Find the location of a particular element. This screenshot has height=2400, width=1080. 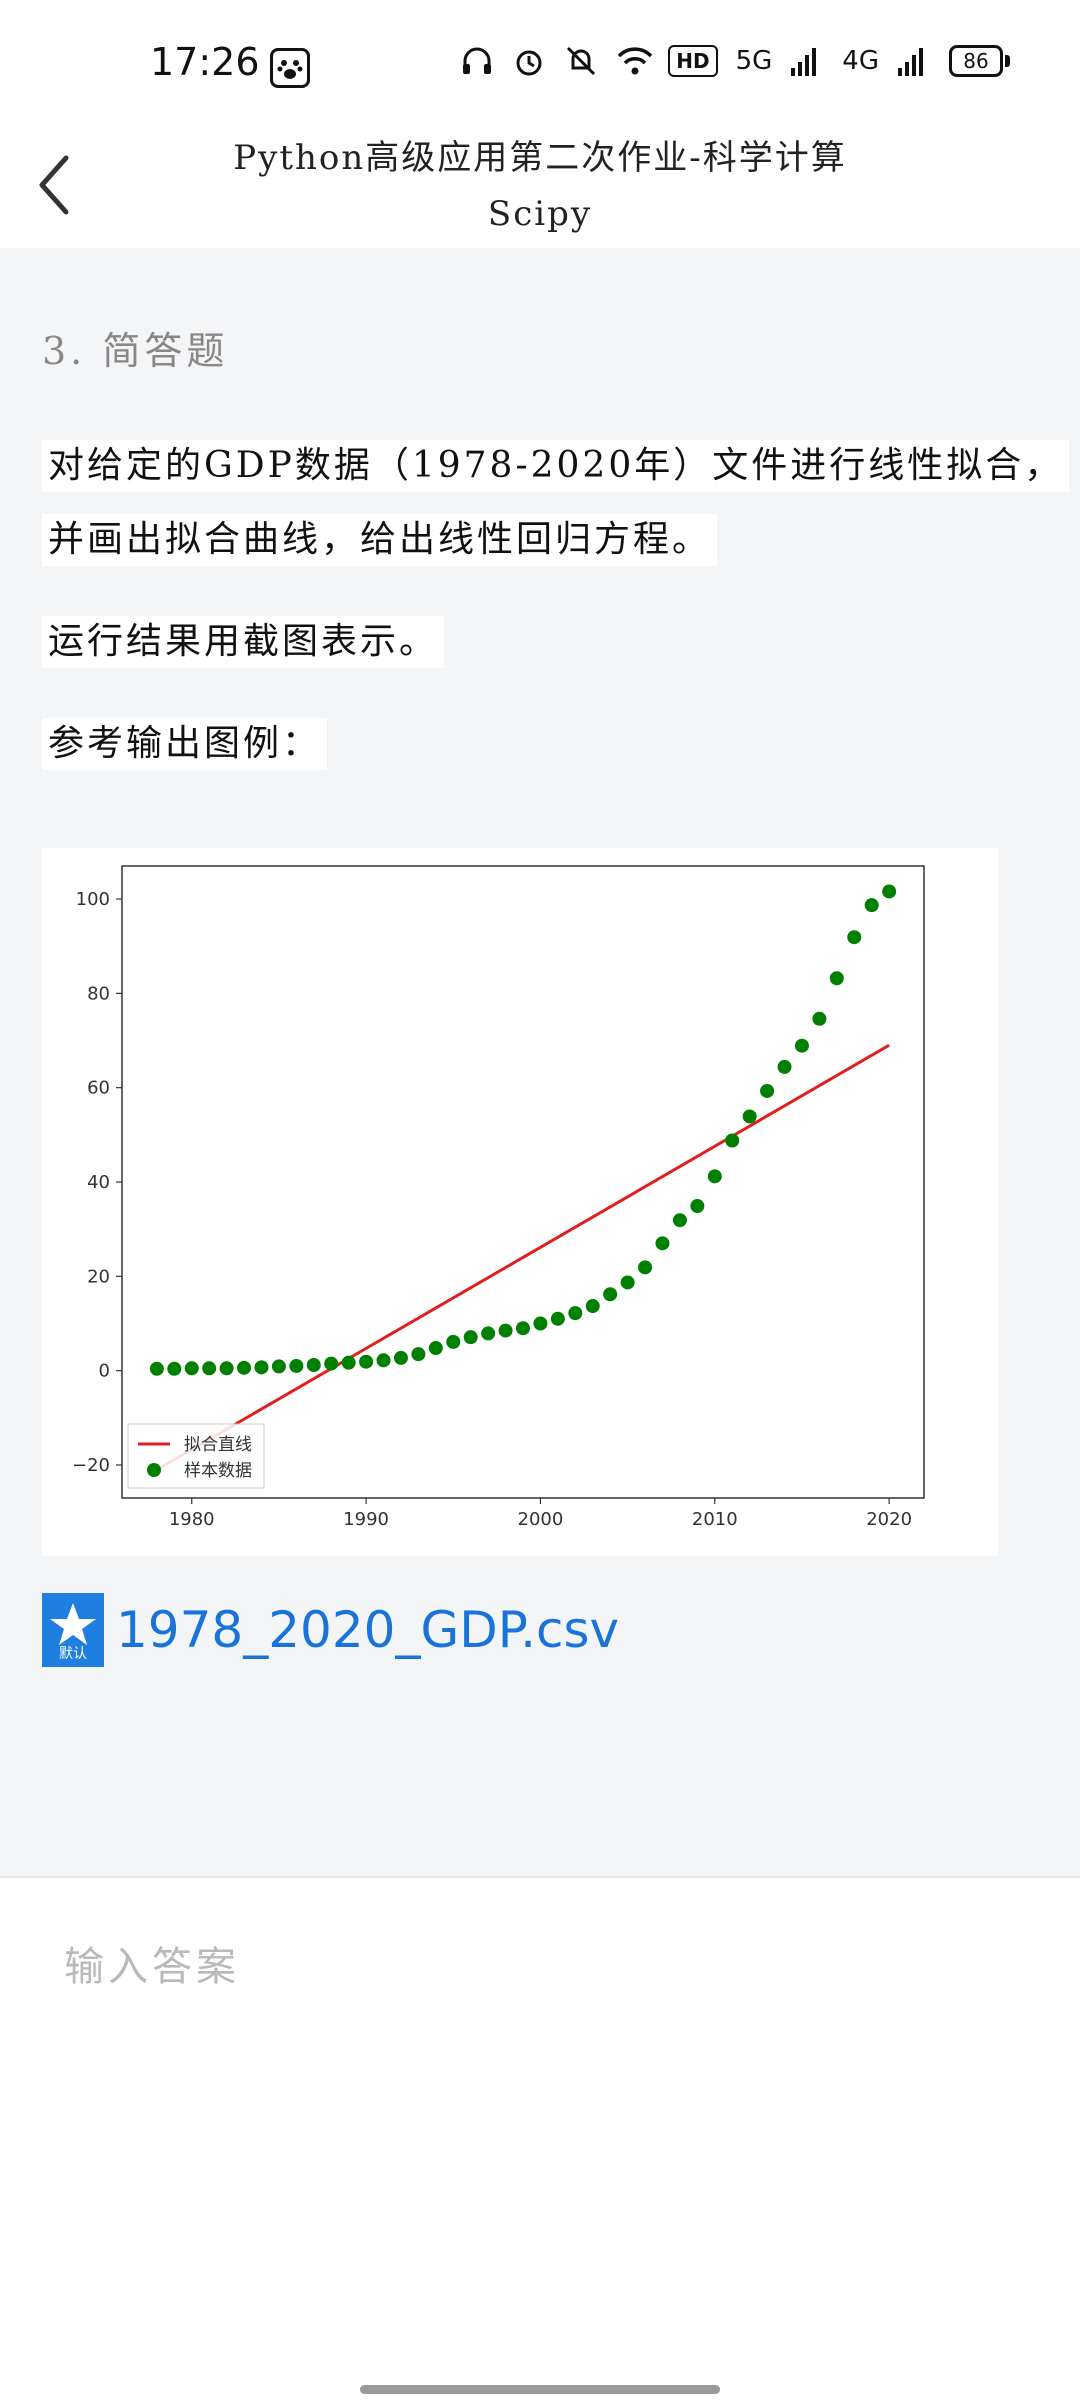

status-bar: 17:26 HD 5G 4G 86 is located at coordinates (540, 65).